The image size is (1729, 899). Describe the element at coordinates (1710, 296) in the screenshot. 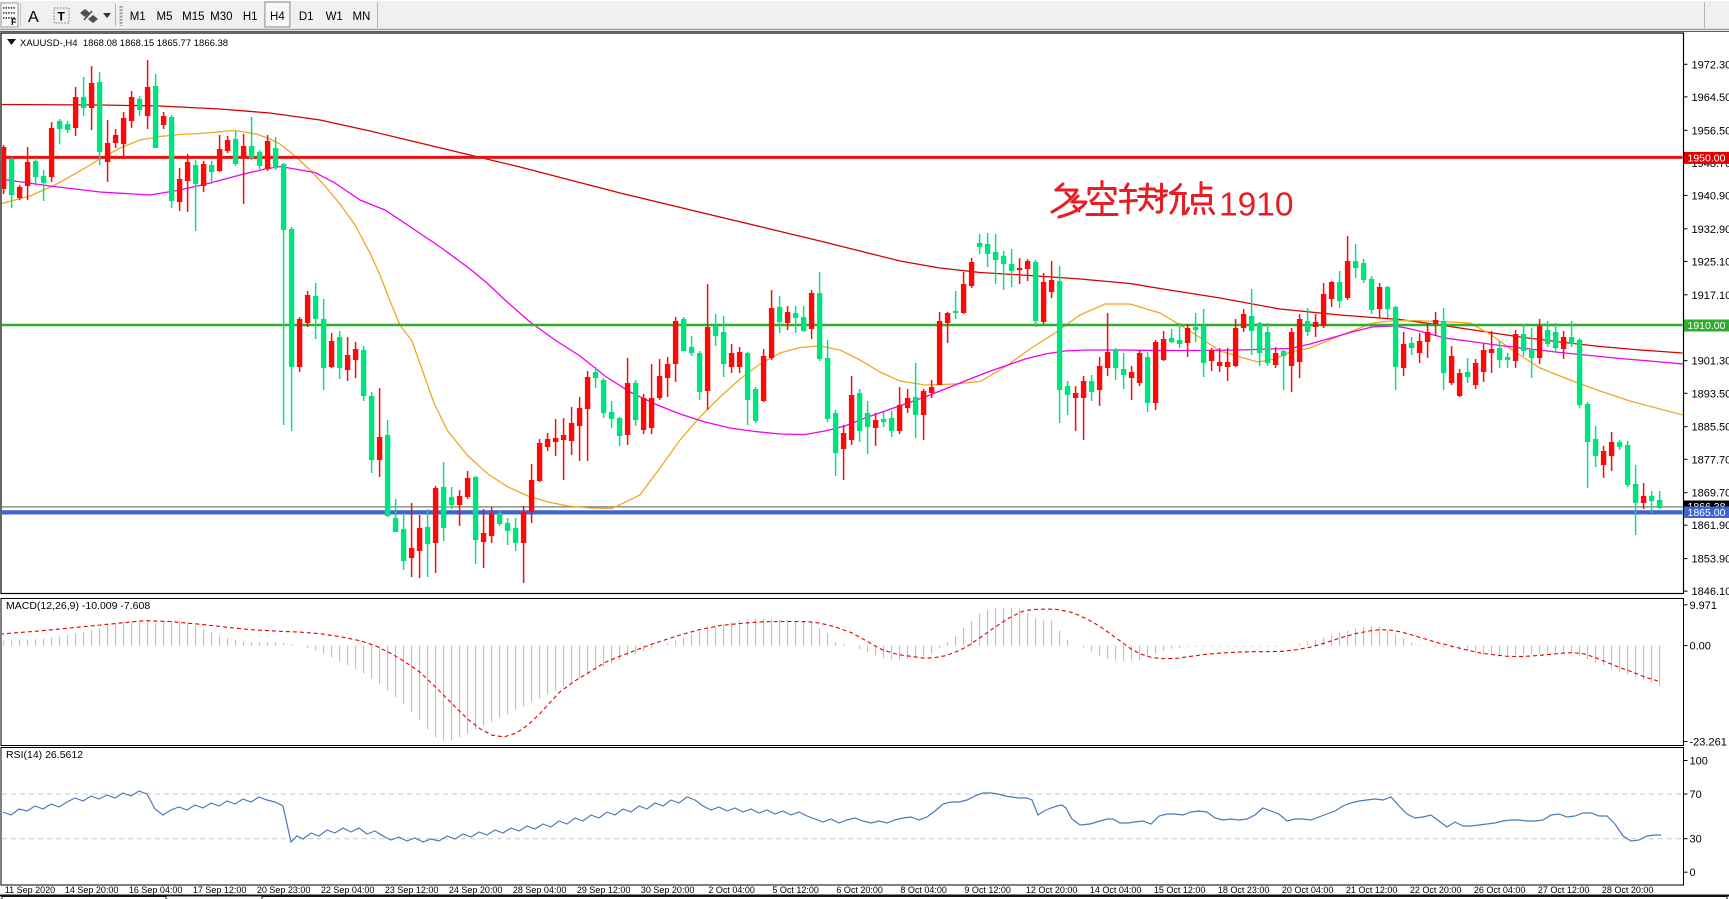

I see `svg-text: 1917.10` at that location.